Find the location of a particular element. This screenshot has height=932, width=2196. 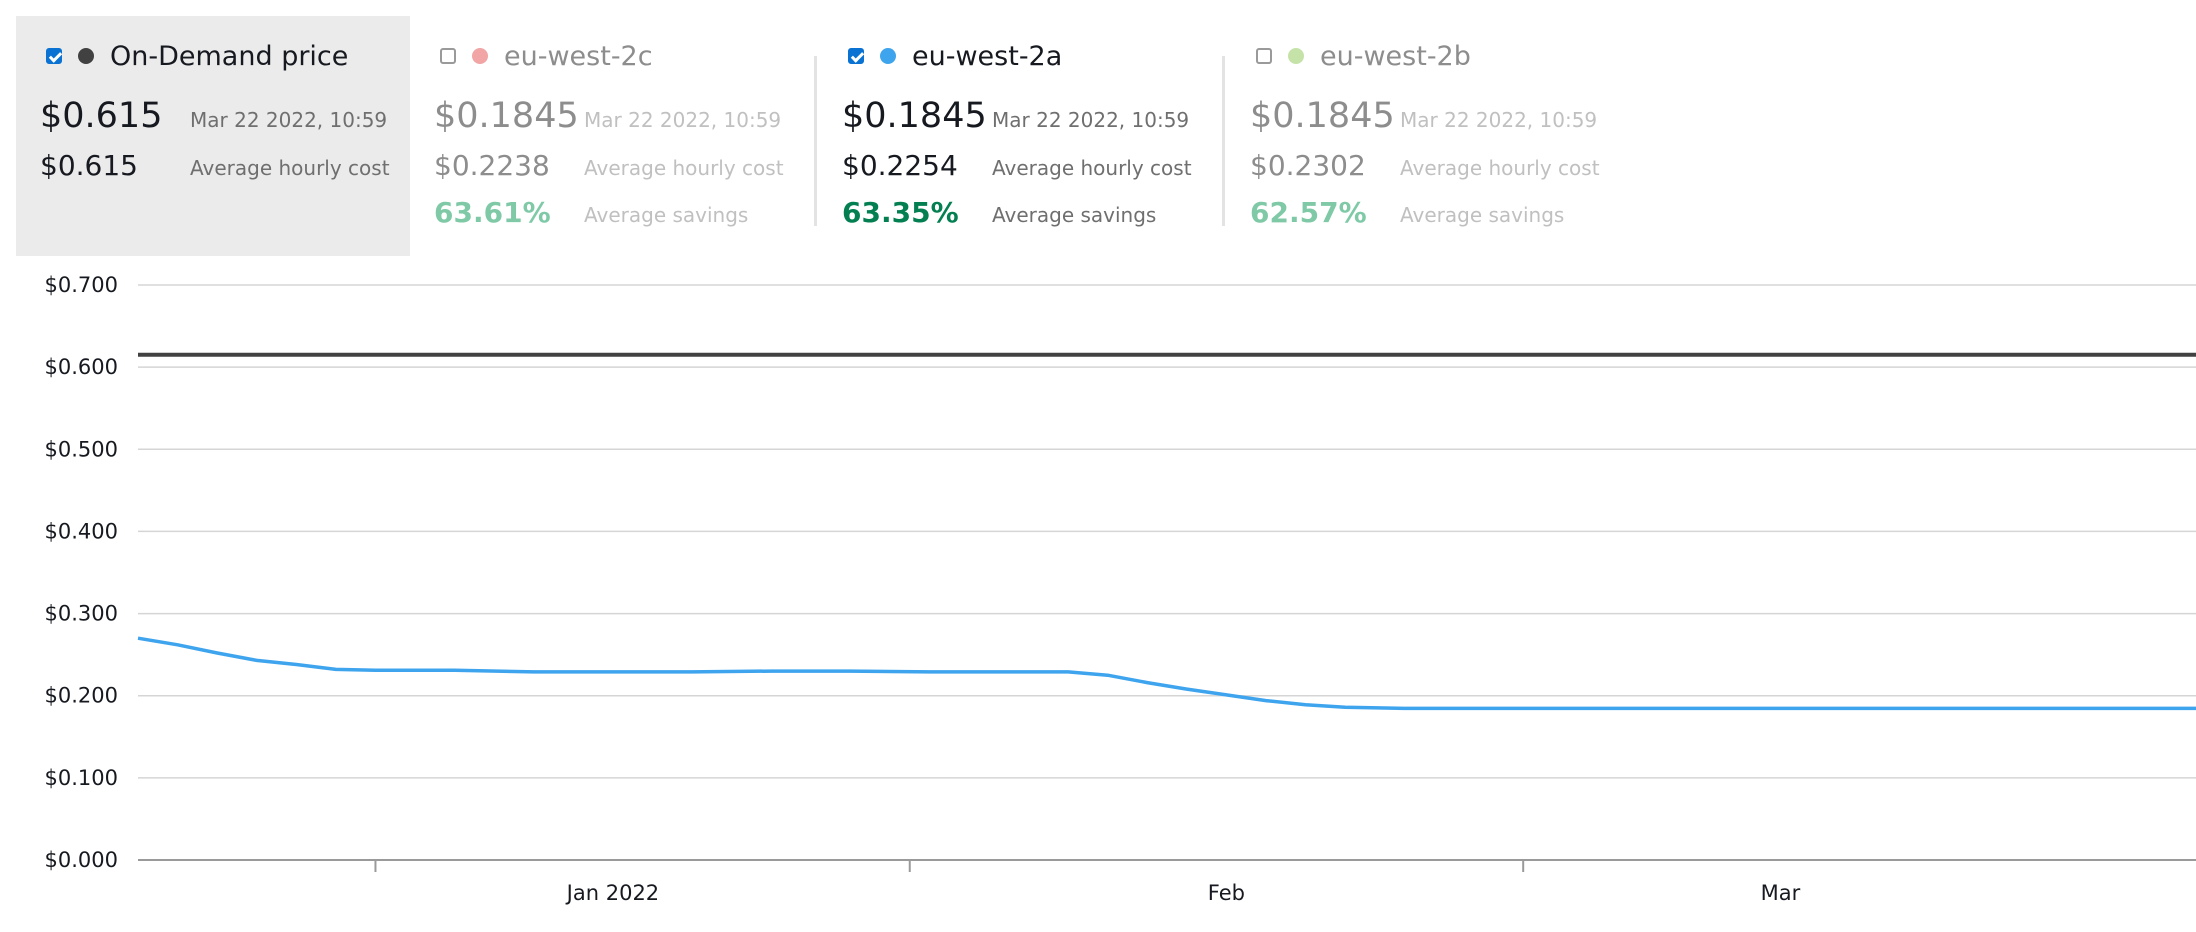

y-tick-label: $0.700 is located at coordinates (81, 285).